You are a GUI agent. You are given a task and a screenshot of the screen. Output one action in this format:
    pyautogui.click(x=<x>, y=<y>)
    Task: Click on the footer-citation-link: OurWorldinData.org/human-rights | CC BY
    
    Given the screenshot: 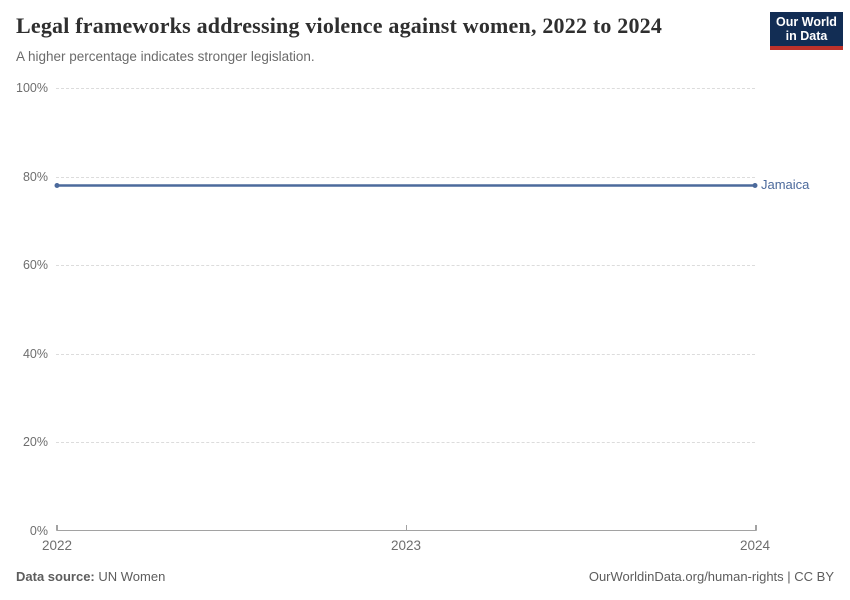 What is the action you would take?
    pyautogui.click(x=711, y=576)
    